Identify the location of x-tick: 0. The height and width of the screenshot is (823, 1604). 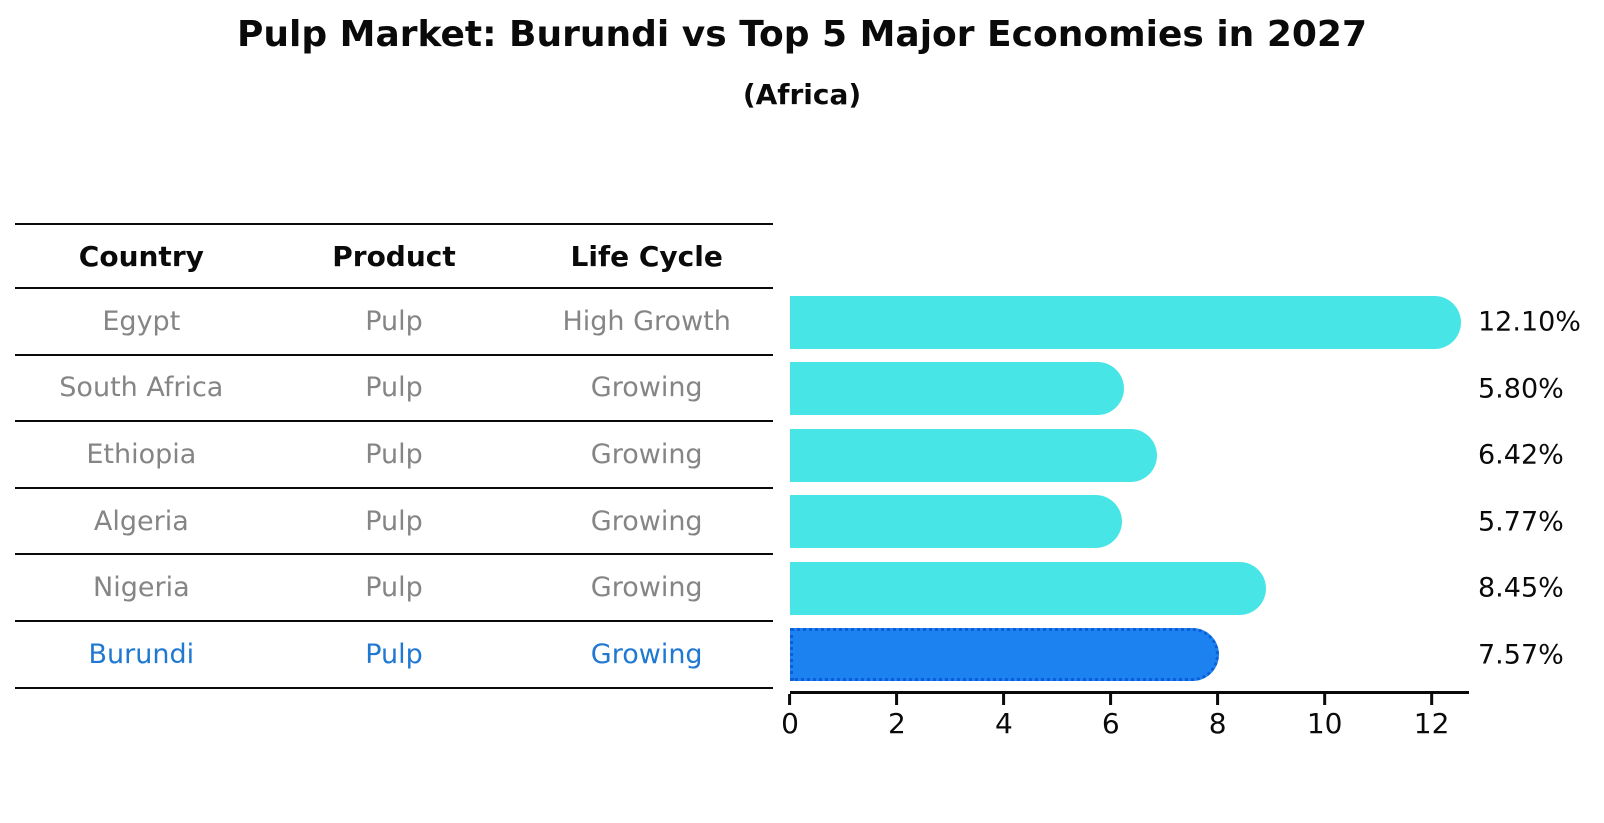
(790, 716).